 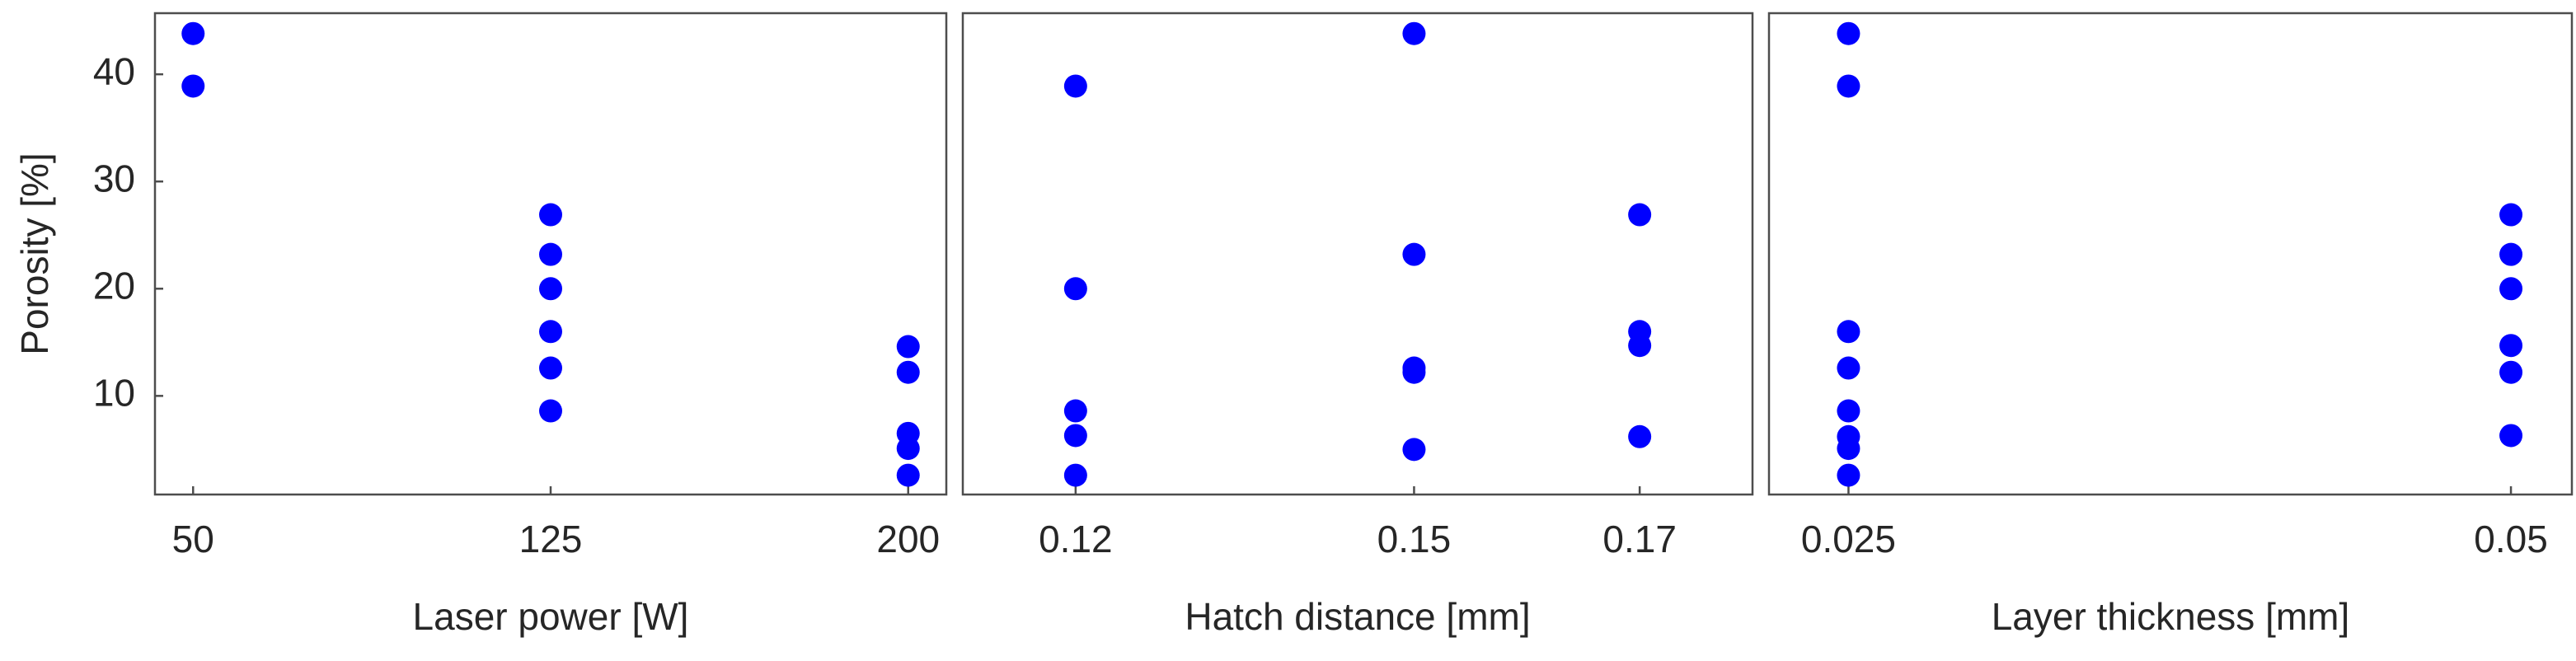 What do you see at coordinates (2511, 539) in the screenshot?
I see `x-tick-label: 0.05` at bounding box center [2511, 539].